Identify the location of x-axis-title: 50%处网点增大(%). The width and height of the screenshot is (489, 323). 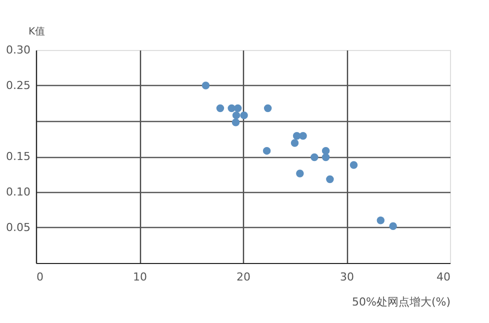
(401, 302).